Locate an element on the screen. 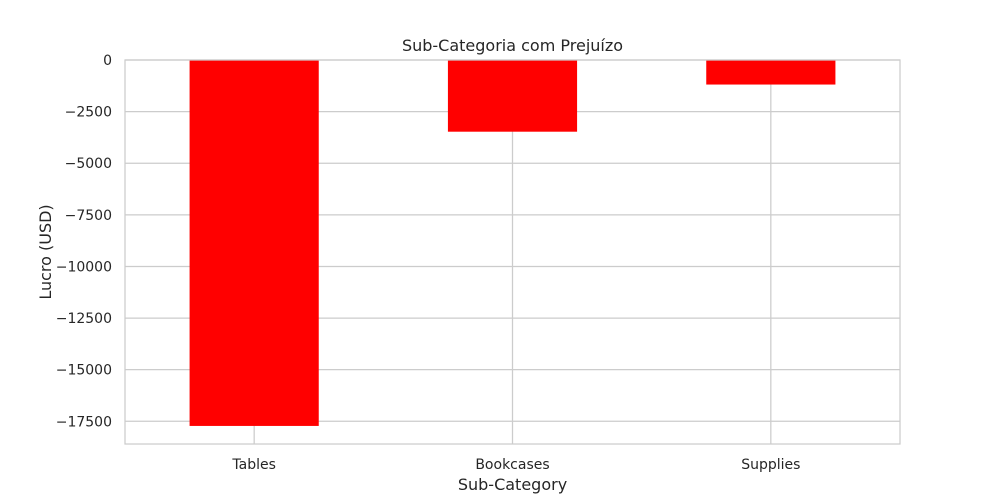 The image size is (1000, 500). bar-bookcases is located at coordinates (512, 96).